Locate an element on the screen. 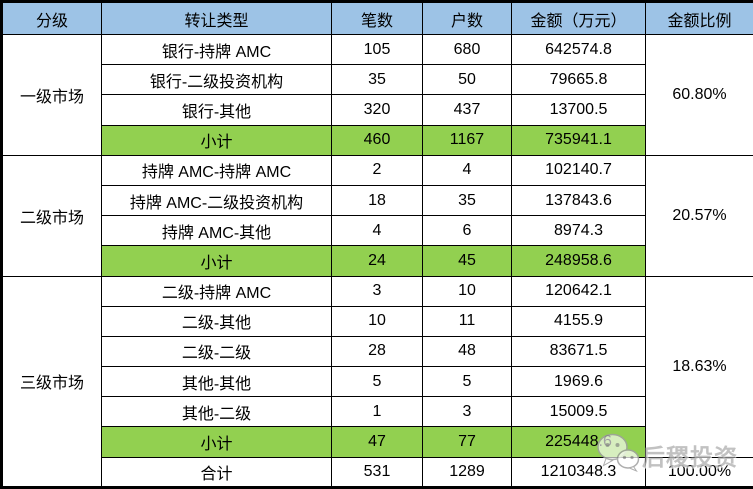 The height and width of the screenshot is (489, 753). header-cell: 转让类型 is located at coordinates (216, 18).